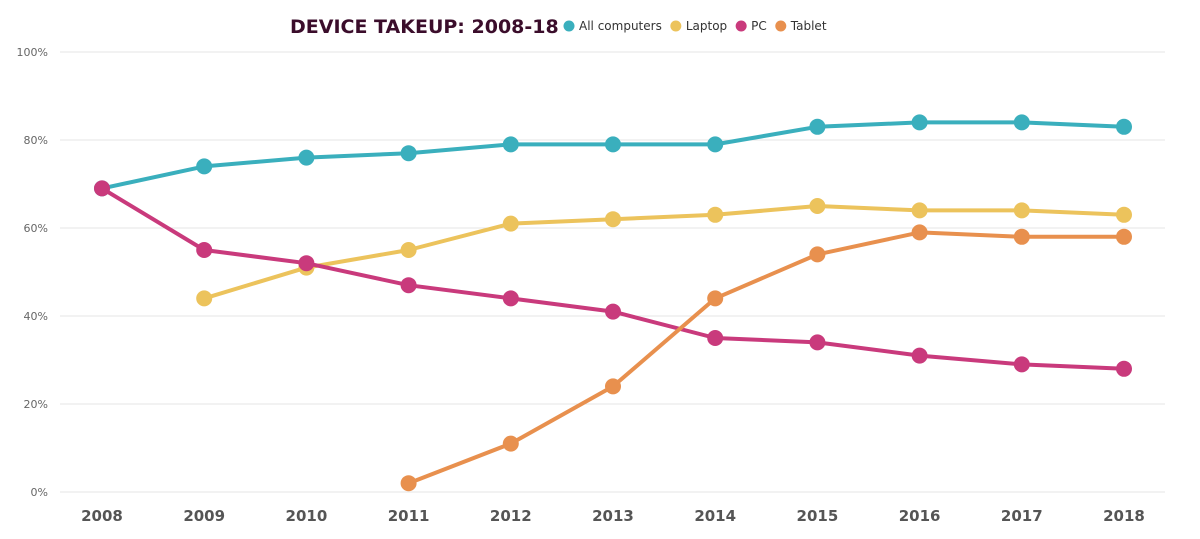 The width and height of the screenshot is (1200, 539). I want to click on legend-label: Laptop, so click(706, 26).